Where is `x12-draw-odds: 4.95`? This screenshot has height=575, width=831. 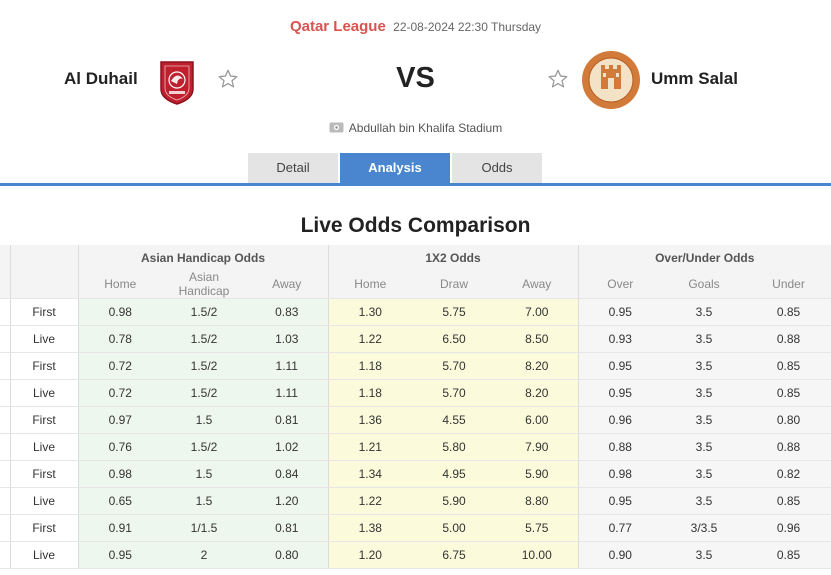 x12-draw-odds: 4.95 is located at coordinates (454, 474).